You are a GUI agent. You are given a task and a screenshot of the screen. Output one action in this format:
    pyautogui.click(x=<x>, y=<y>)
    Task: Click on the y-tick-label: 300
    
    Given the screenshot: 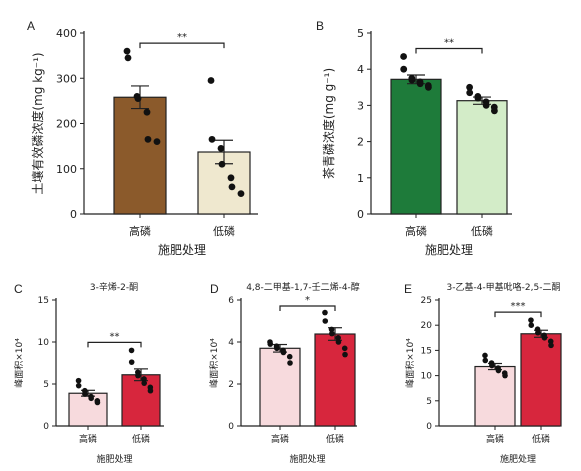 What is the action you would take?
    pyautogui.click(x=66, y=78)
    